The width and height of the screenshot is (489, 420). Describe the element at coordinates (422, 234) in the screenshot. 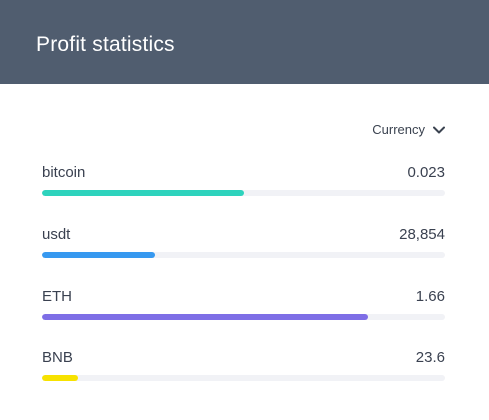

I see `stat-value: 28,854` at that location.